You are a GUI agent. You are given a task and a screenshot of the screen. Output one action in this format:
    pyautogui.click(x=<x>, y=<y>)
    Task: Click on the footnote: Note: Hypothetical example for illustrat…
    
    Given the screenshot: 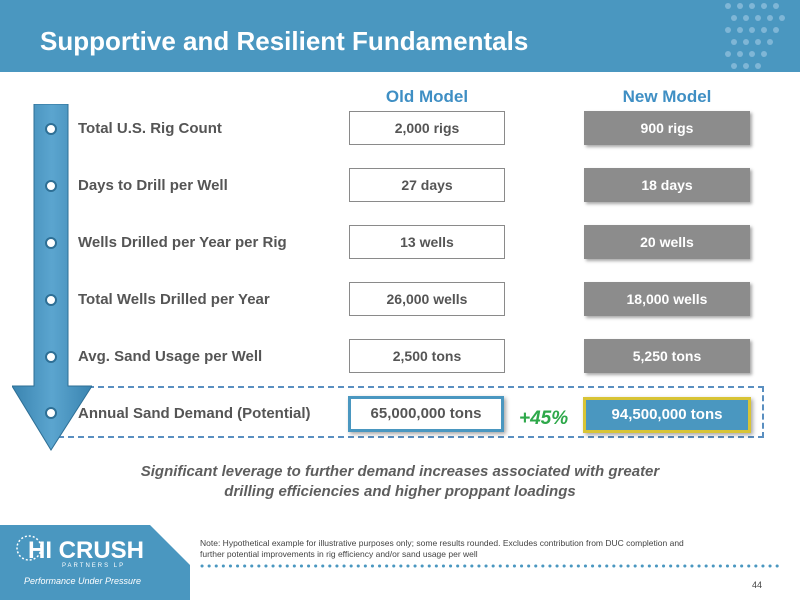 What is the action you would take?
    pyautogui.click(x=480, y=549)
    